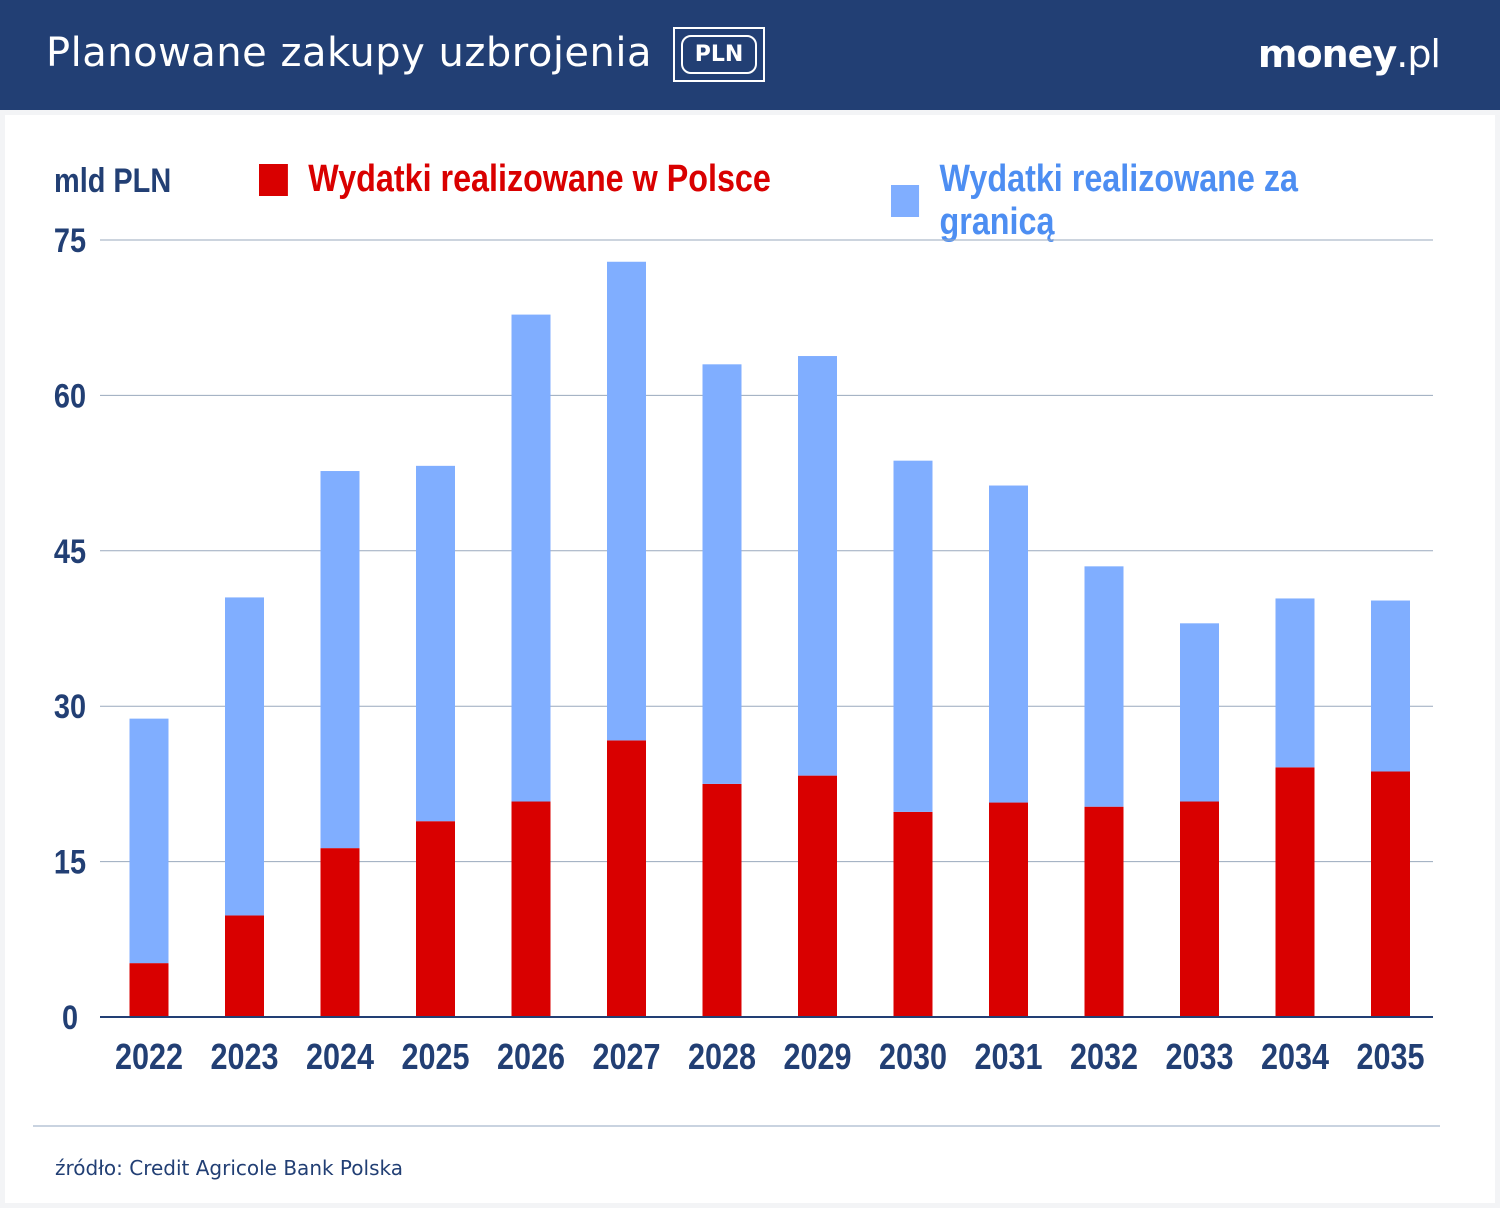 The image size is (1500, 1208). Describe the element at coordinates (1008, 1058) in the screenshot. I see `x-tick-label: 2031` at that location.